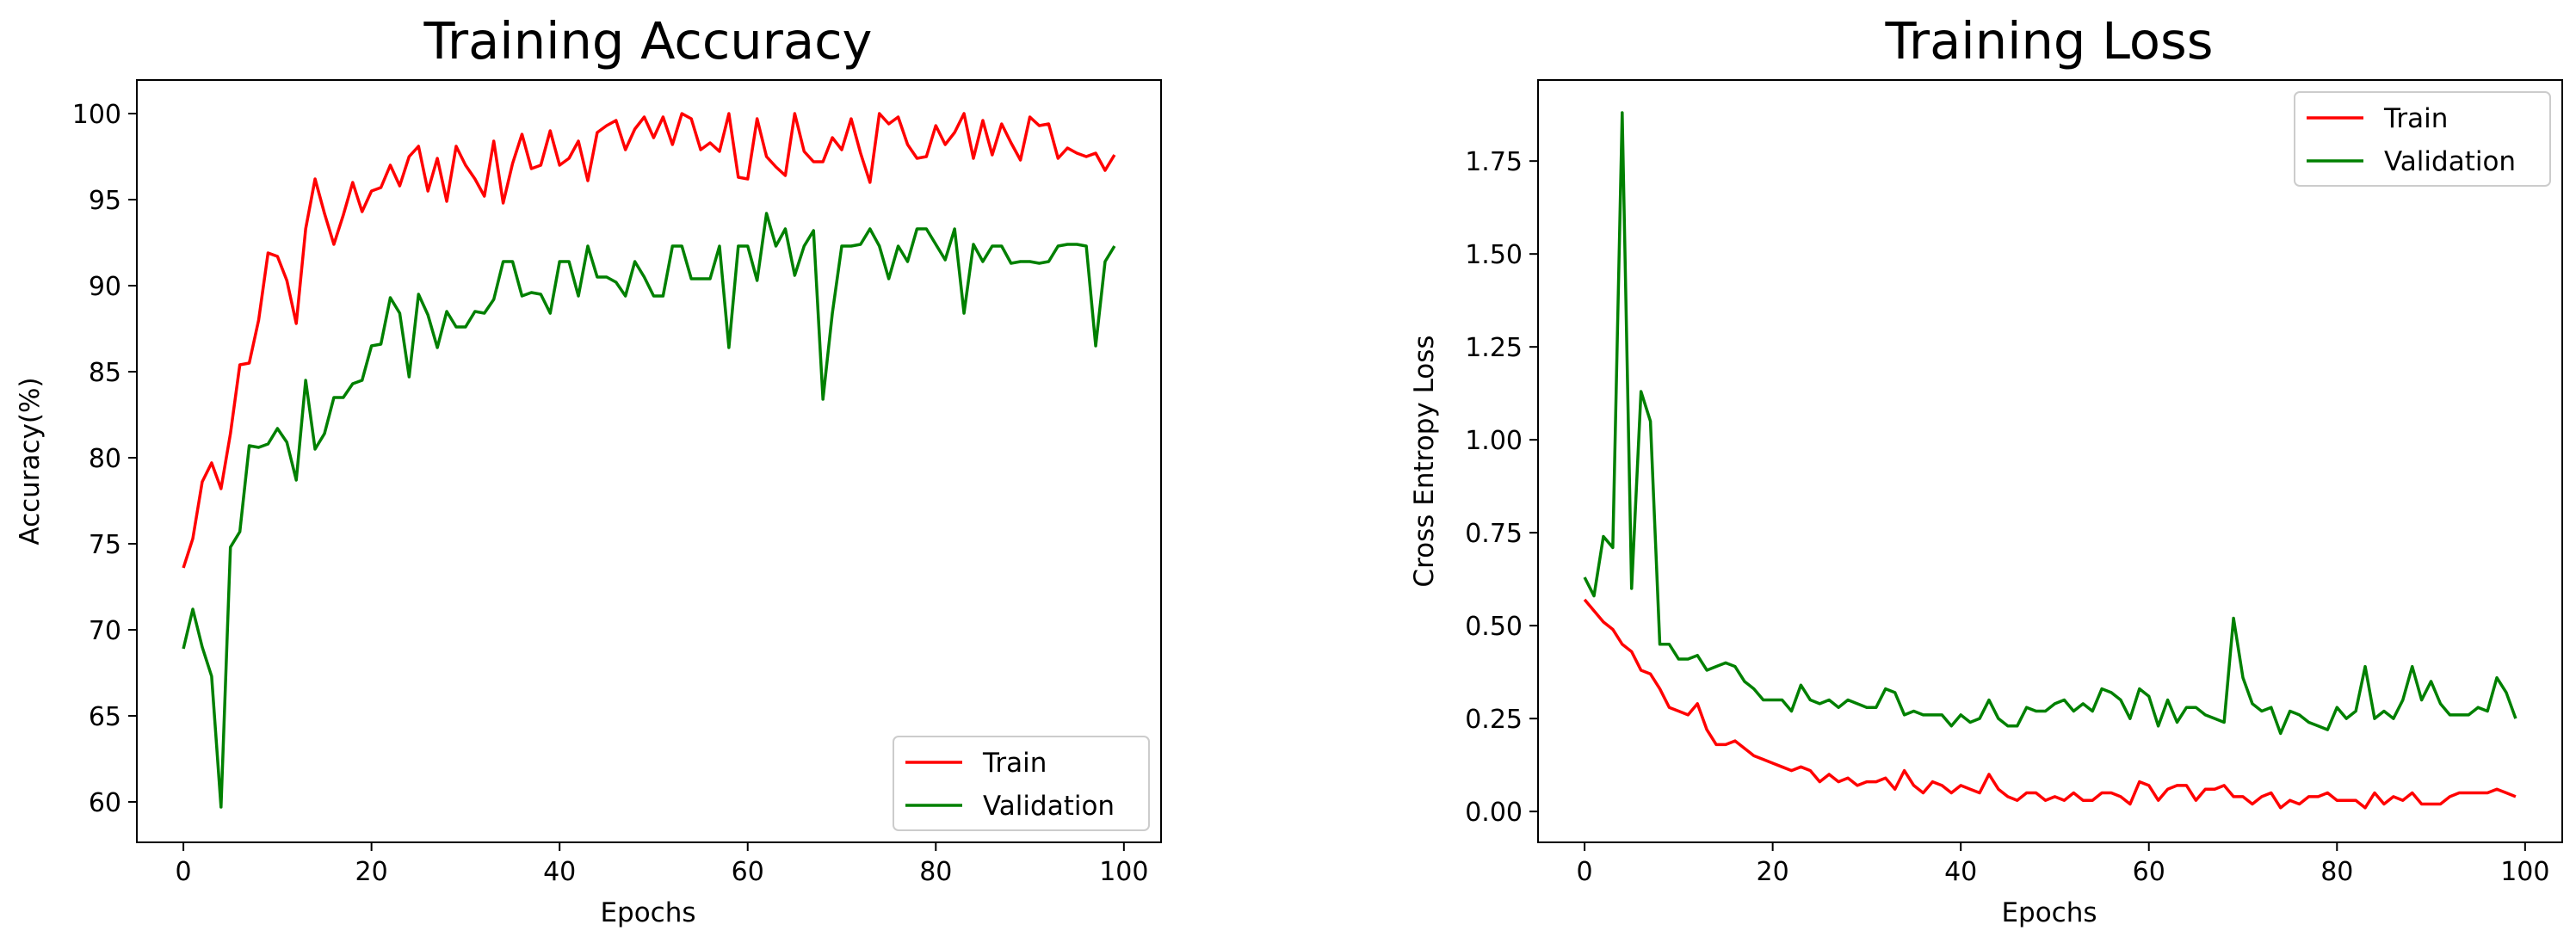 This screenshot has width=2576, height=943. Describe the element at coordinates (2049, 912) in the screenshot. I see `loss-x-axis-label: Epochs` at that location.